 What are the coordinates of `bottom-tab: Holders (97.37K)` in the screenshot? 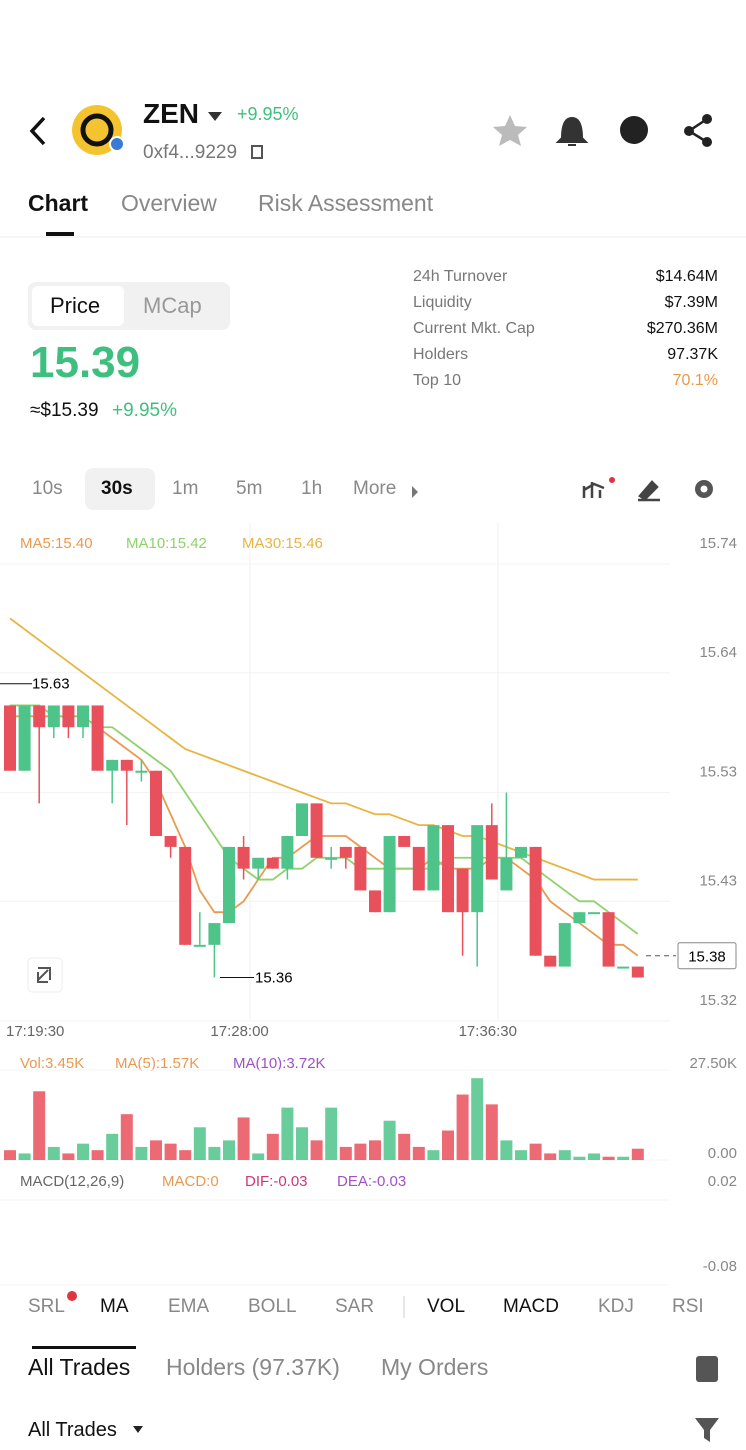 It's located at (253, 1367).